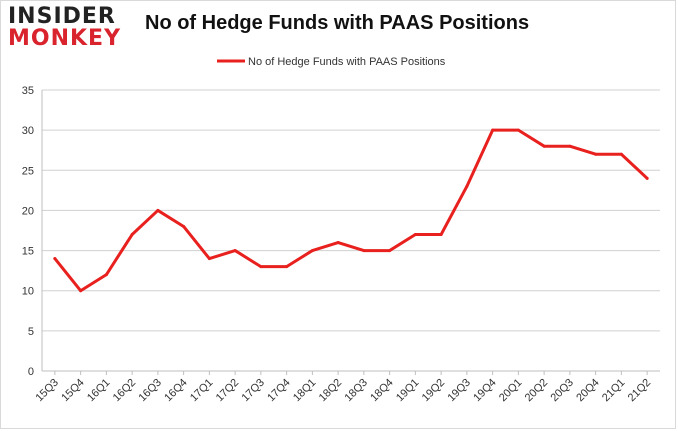 The height and width of the screenshot is (431, 678). I want to click on x-tick-label: 17Q2, so click(228, 391).